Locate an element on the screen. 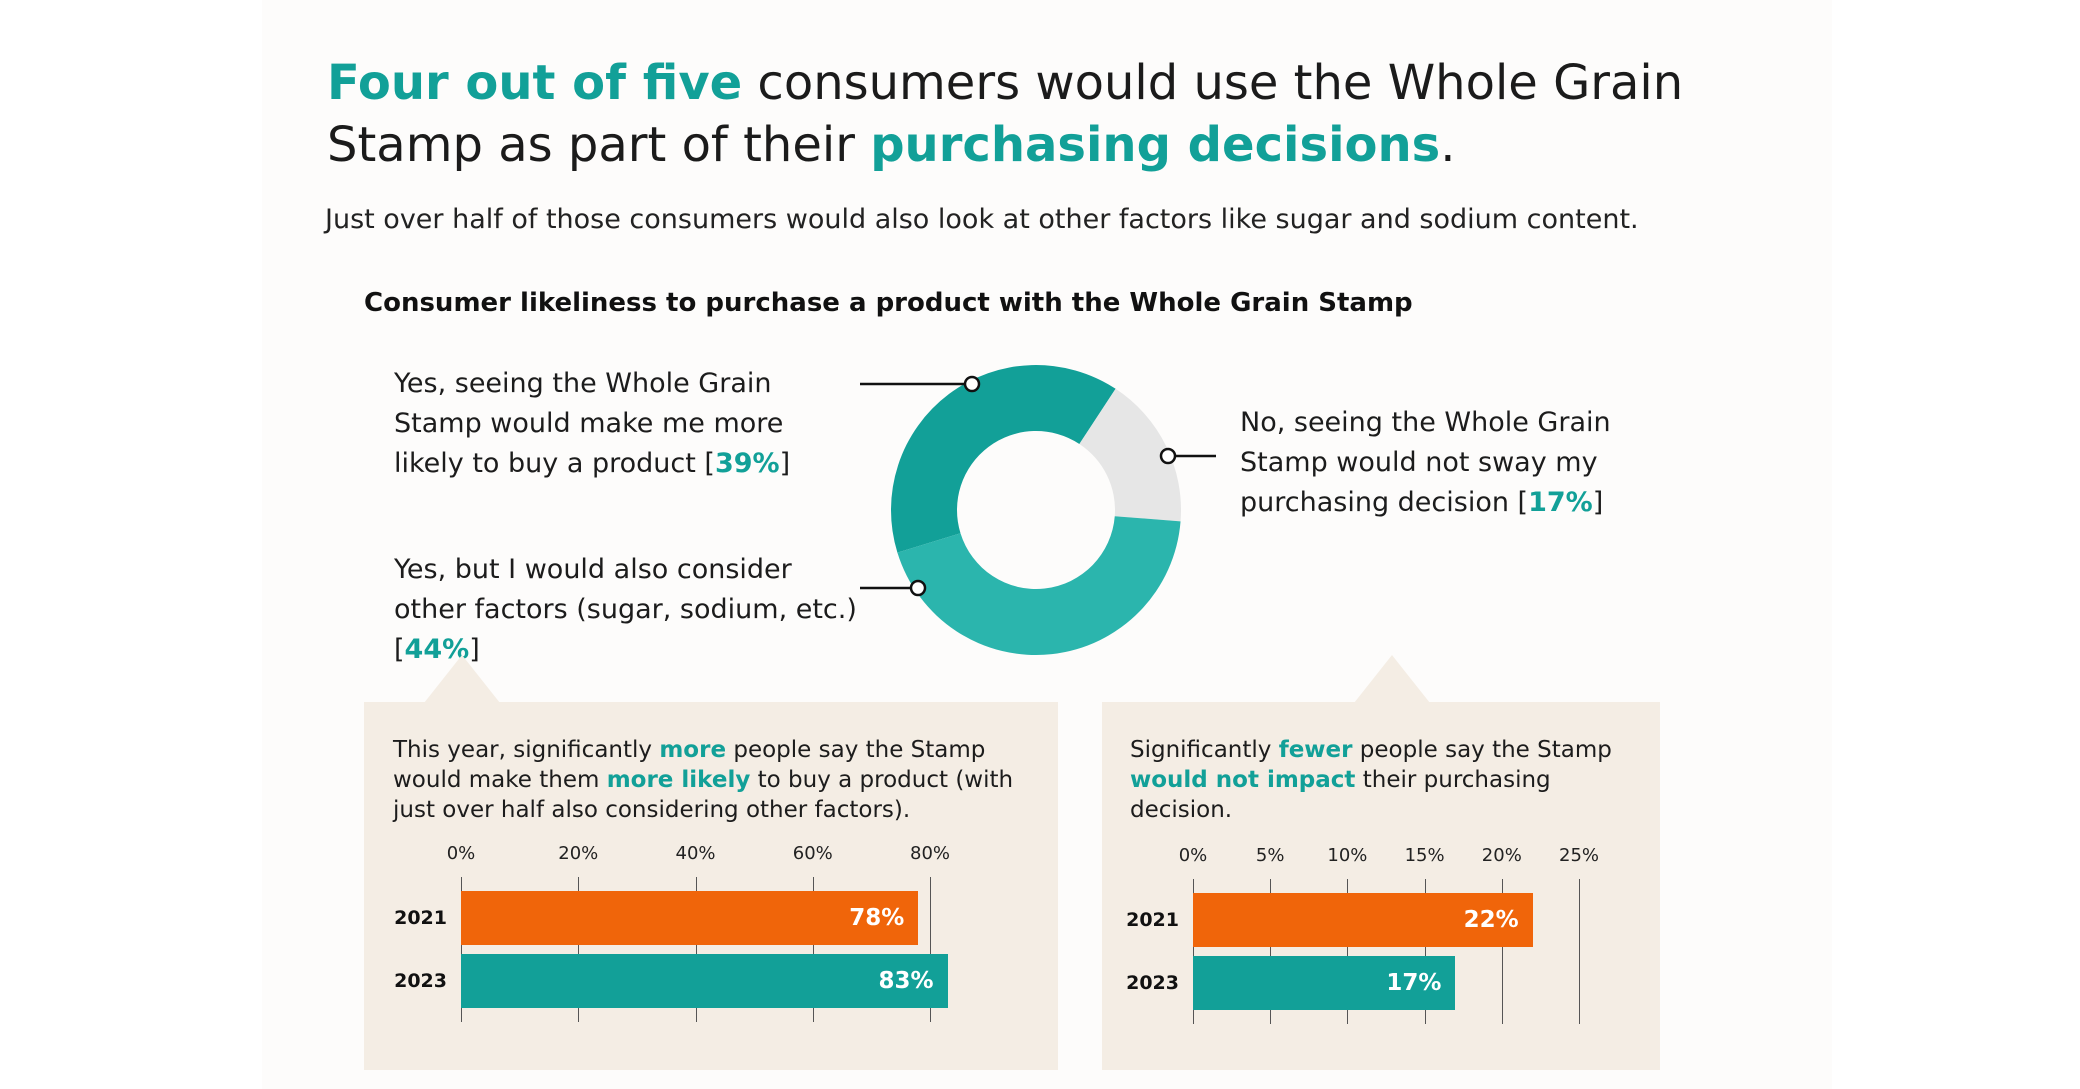 Image resolution: width=2080 pixels, height=1089 pixels. bar-left-value-label: 83% is located at coordinates (906, 981).